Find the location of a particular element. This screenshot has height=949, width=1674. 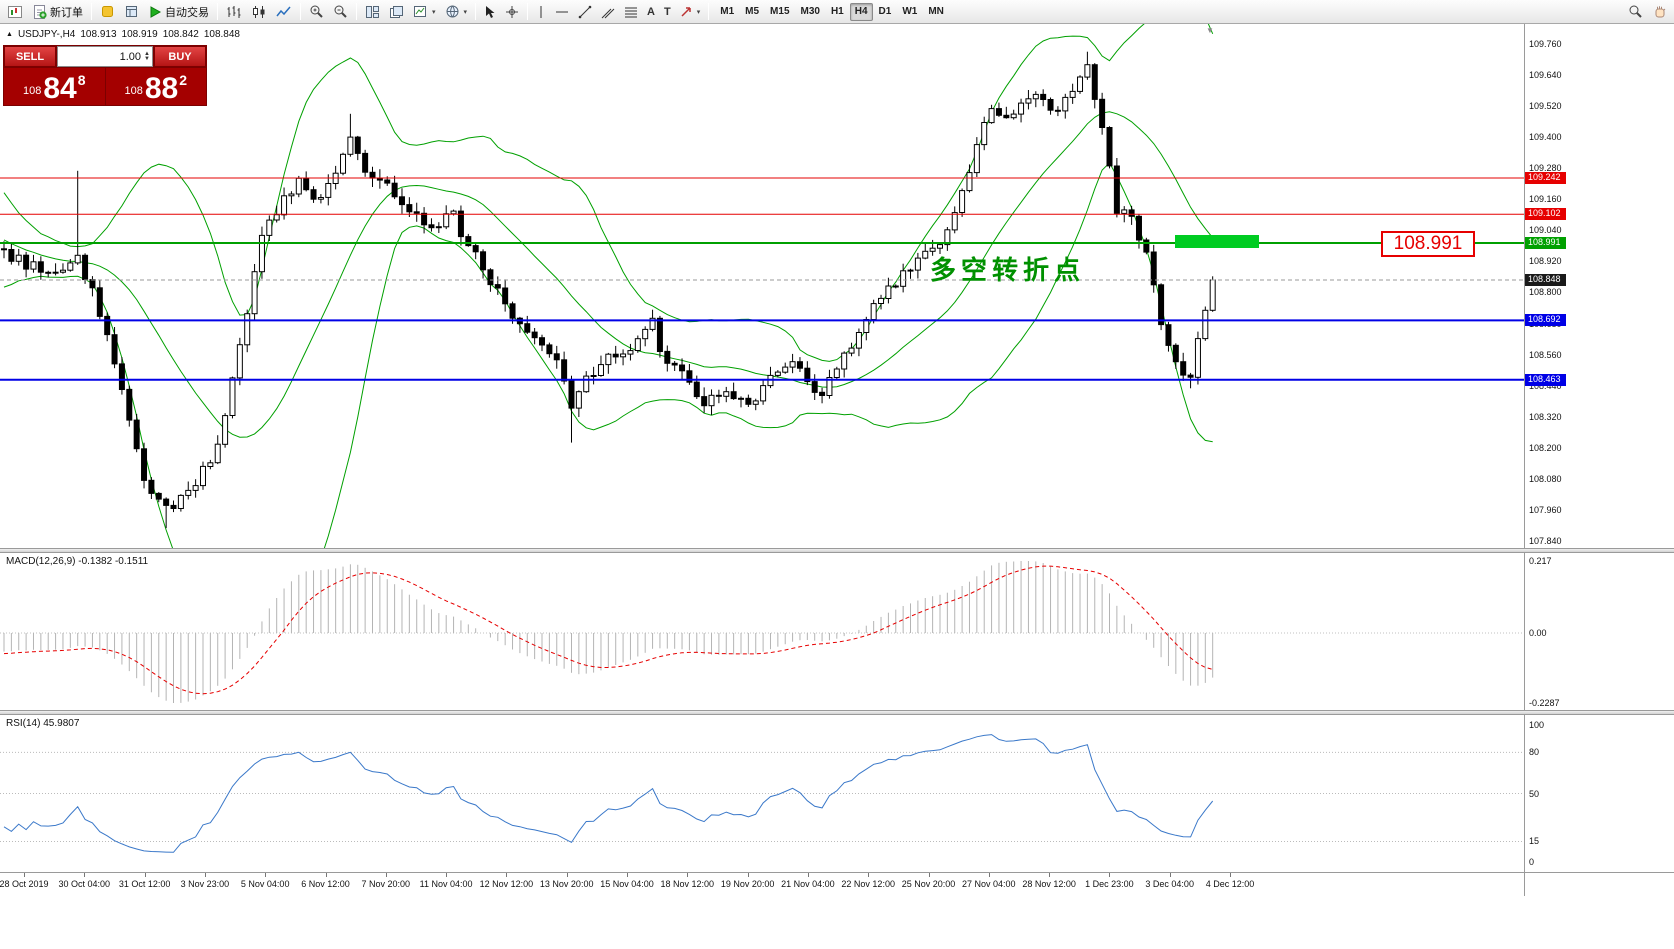

price-tick-label: 107.960 is located at coordinates (1545, 509).